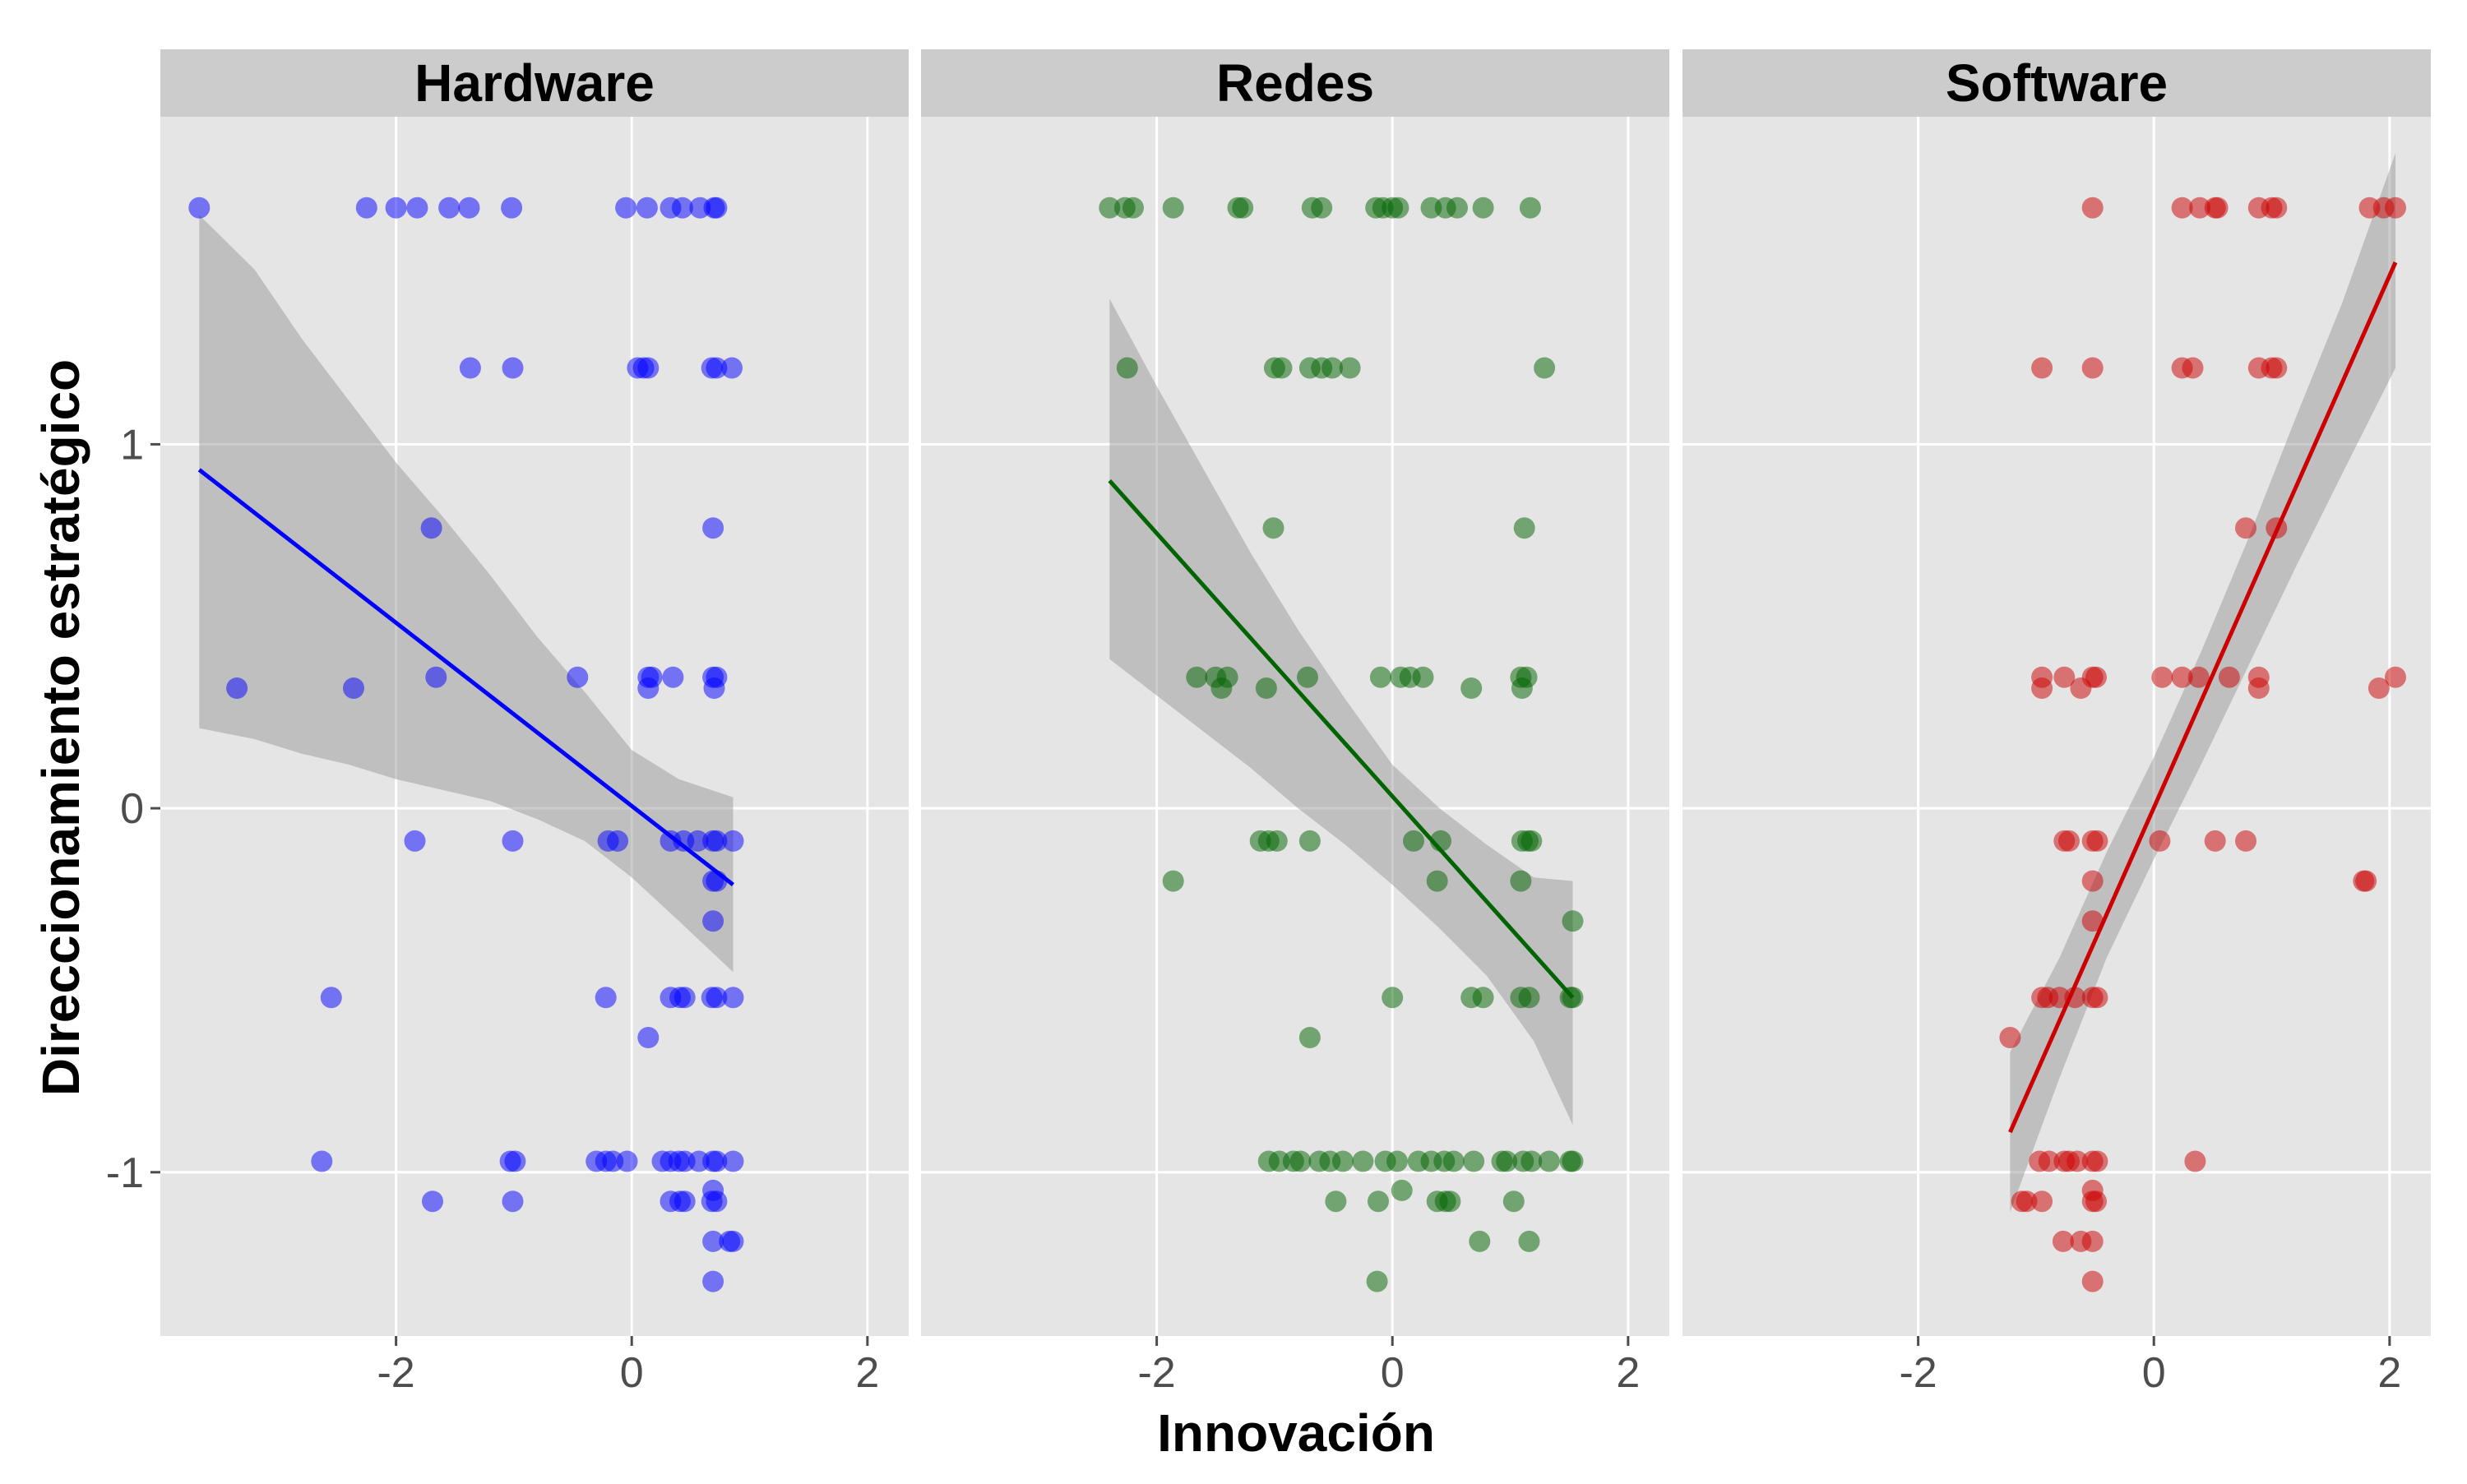 The image size is (2467, 1484). Describe the element at coordinates (1295, 83) in the screenshot. I see `panel-strip-label: Redes` at that location.